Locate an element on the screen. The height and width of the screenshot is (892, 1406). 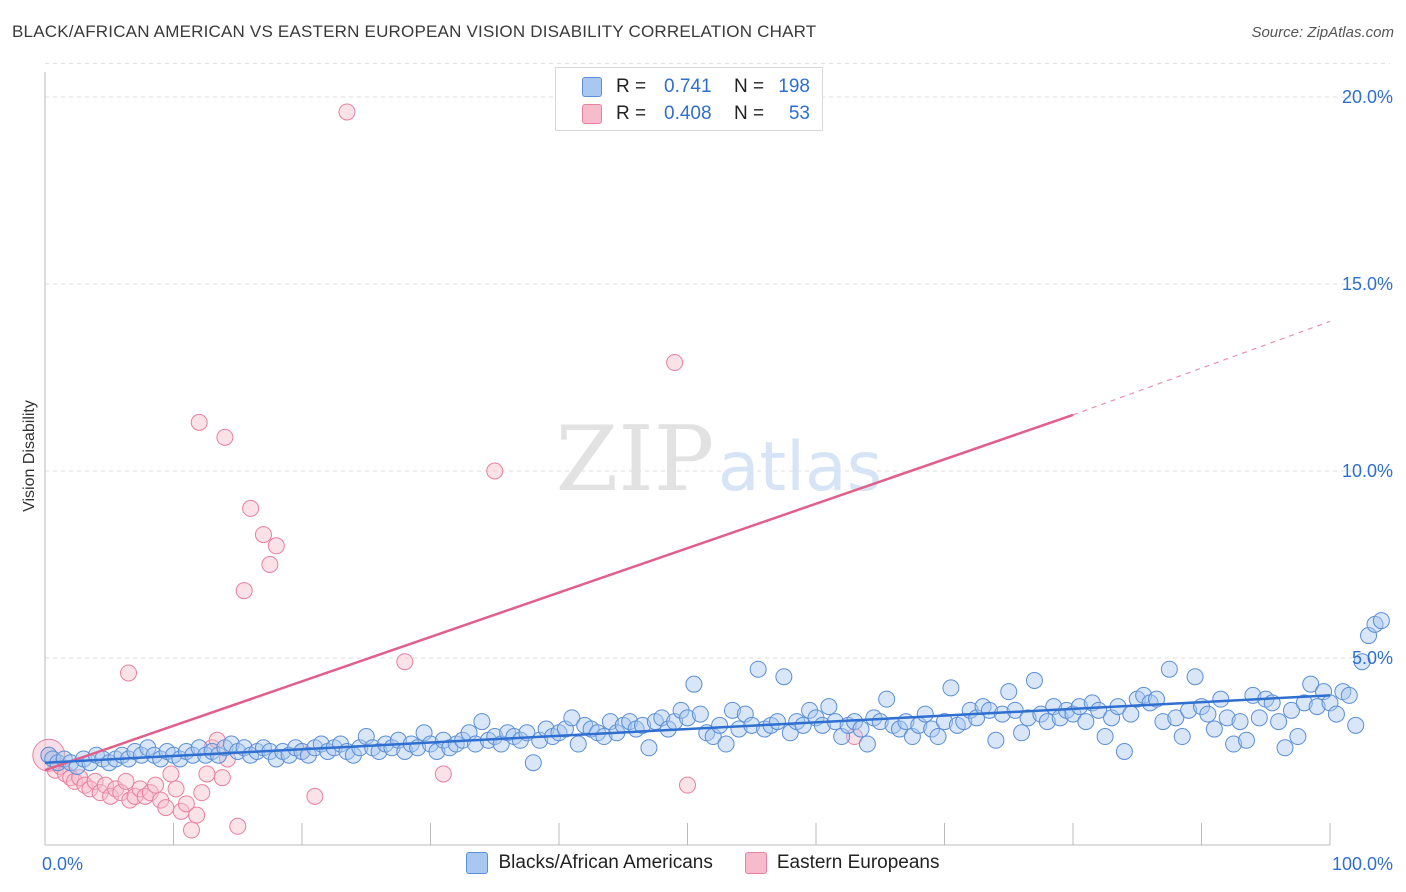
legend-n-value-blue: 198 is located at coordinates (794, 86).